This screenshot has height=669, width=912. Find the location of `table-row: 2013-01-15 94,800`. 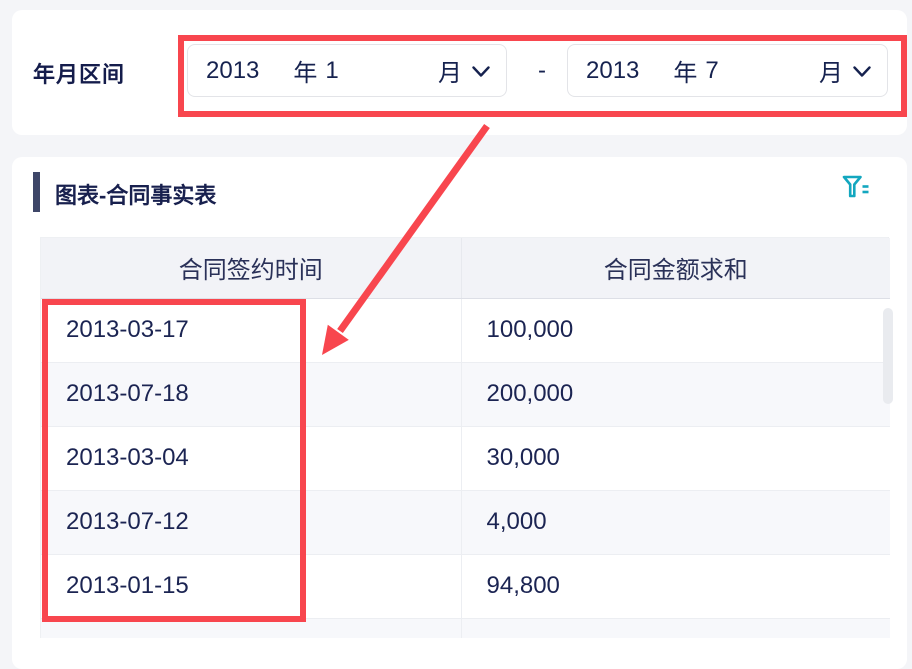

table-row: 2013-01-15 94,800 is located at coordinates (465, 586).